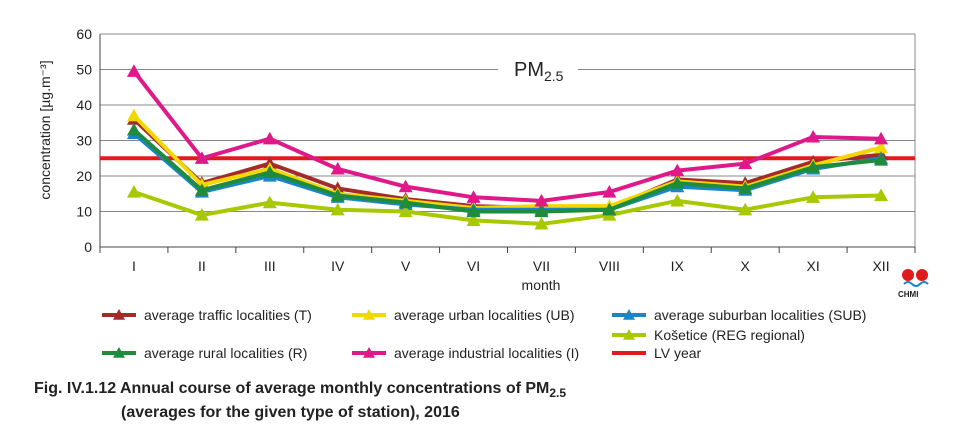  What do you see at coordinates (84, 212) in the screenshot?
I see `y-tick-label: 10` at bounding box center [84, 212].